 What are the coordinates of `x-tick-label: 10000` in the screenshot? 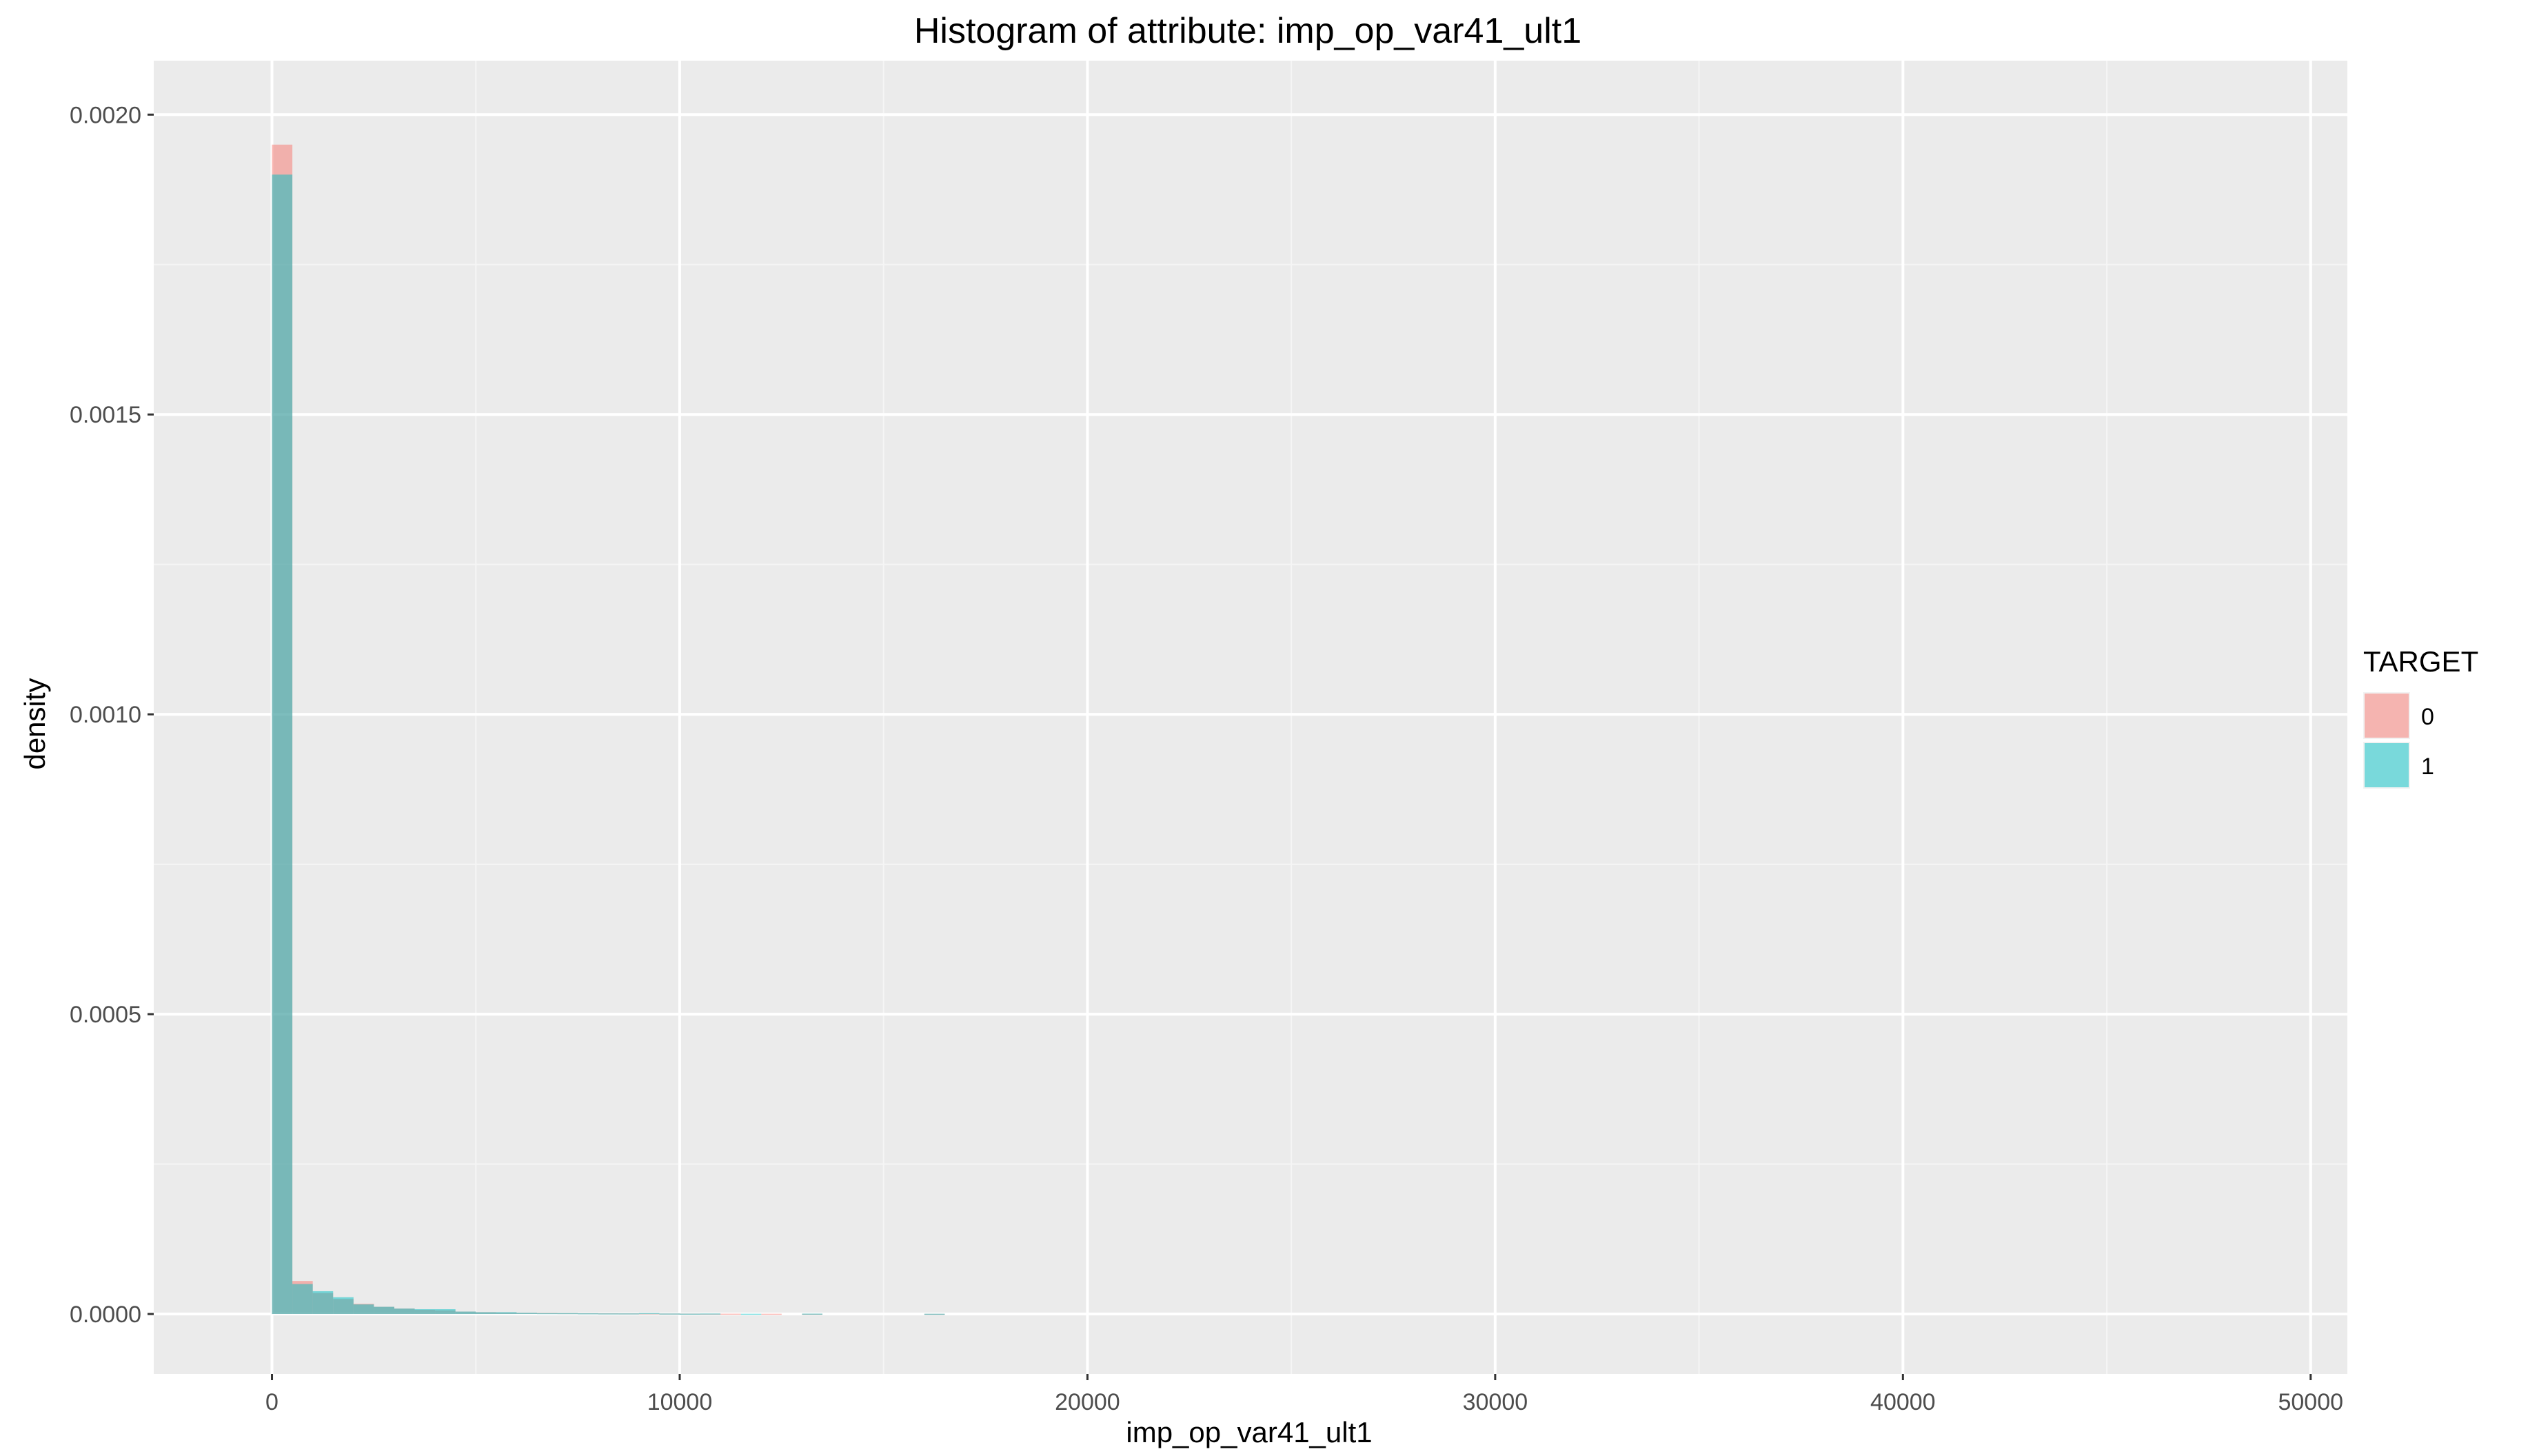 It's located at (680, 1402).